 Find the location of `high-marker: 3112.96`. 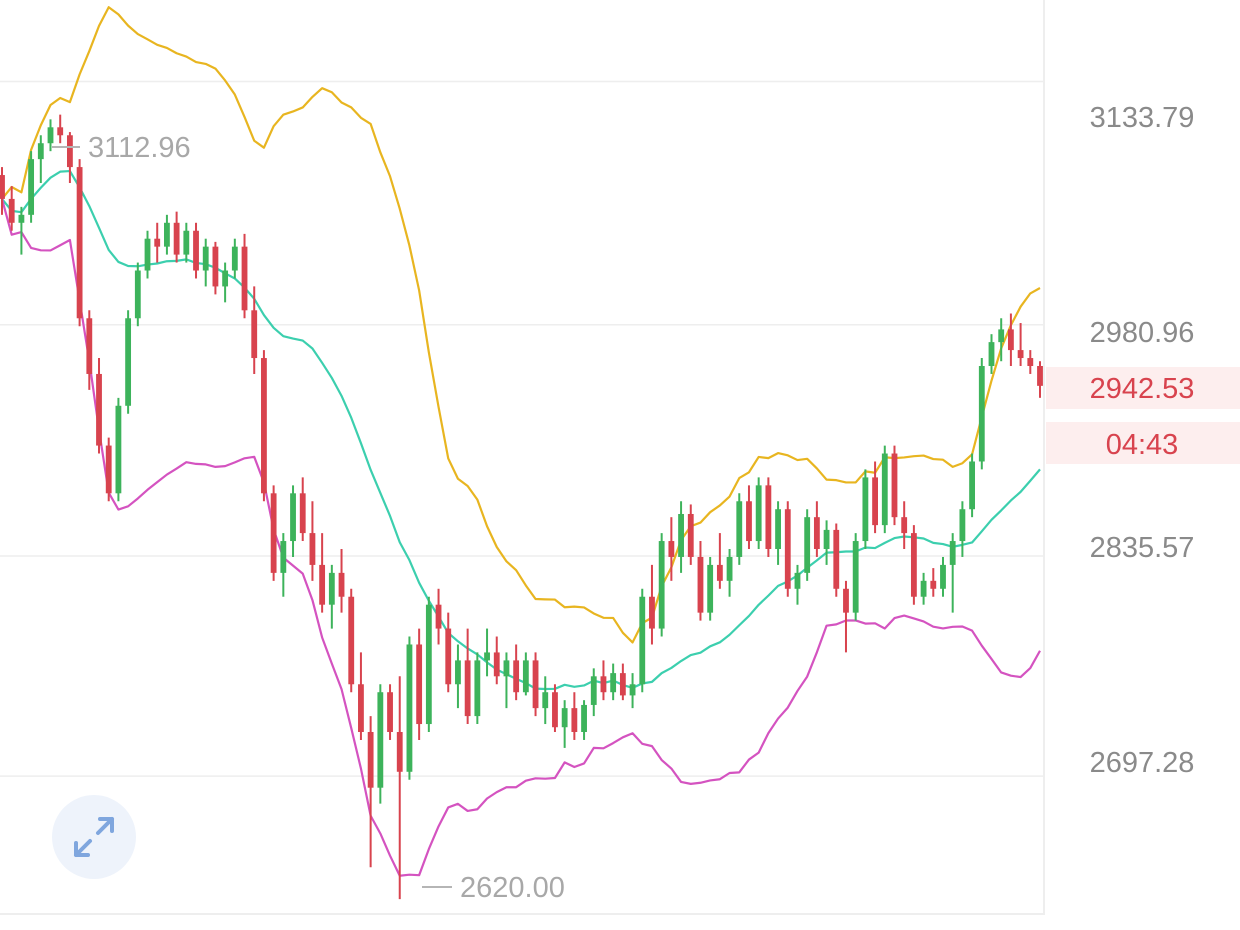

high-marker: 3112.96 is located at coordinates (121, 148).